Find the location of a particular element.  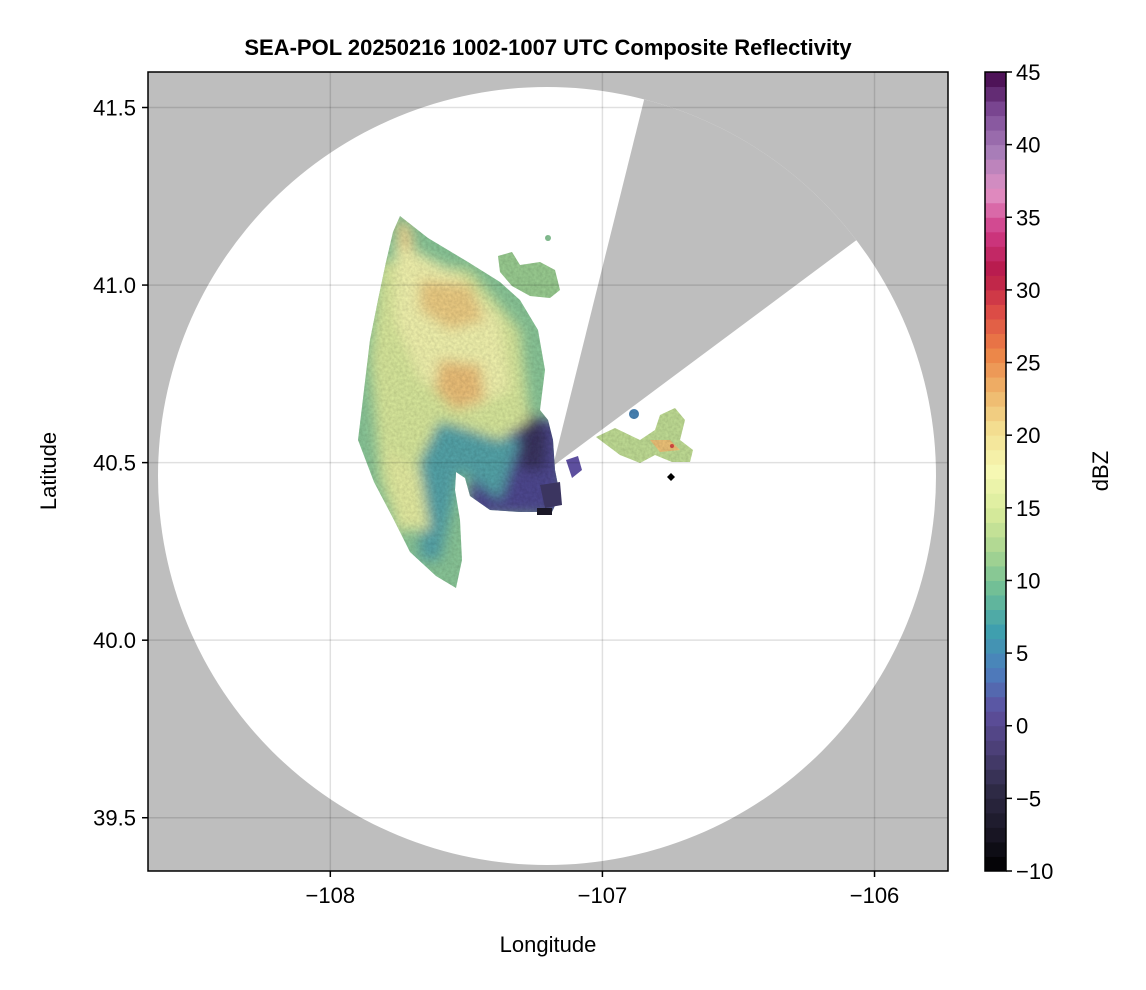

y-tick-label: 41.0 is located at coordinates (114, 285).